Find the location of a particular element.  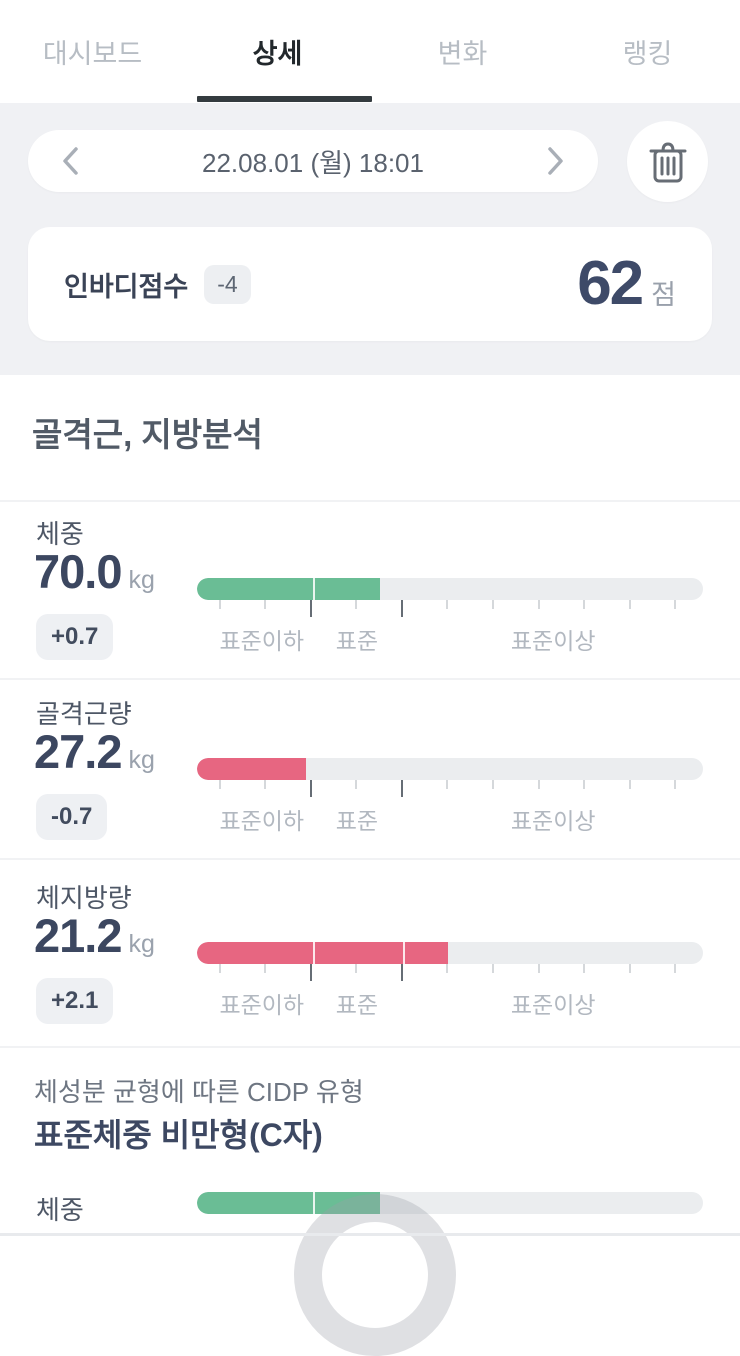

cidp-type-title: 표준체중 비만형(C자) is located at coordinates (178, 1135).